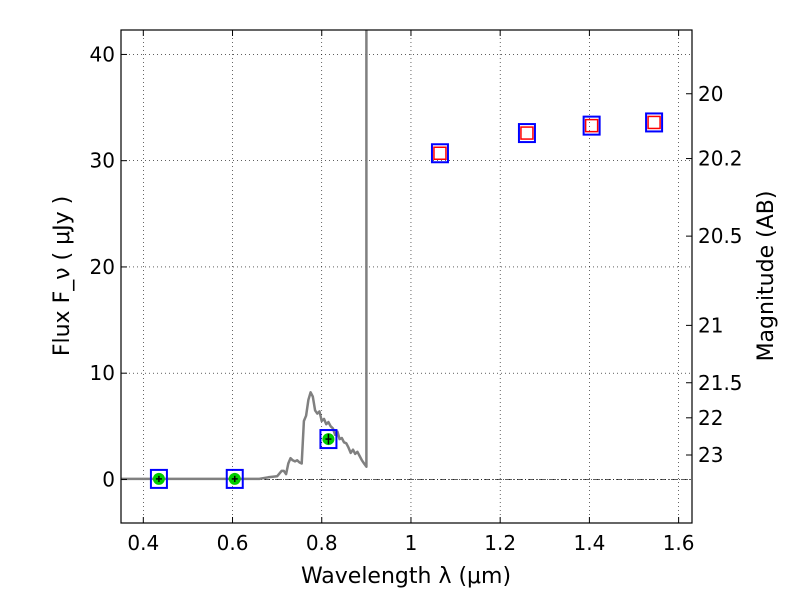 This screenshot has height=600, width=800. I want to click on y2-tick-label: 20.2, so click(720, 159).